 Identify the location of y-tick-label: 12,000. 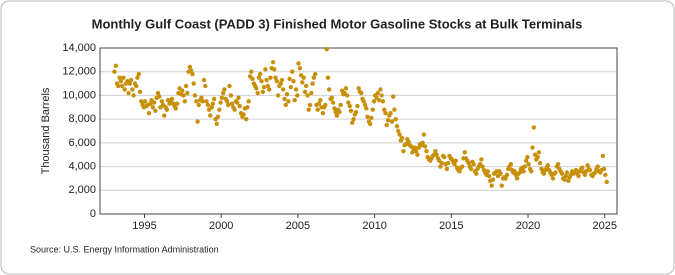
(79, 72).